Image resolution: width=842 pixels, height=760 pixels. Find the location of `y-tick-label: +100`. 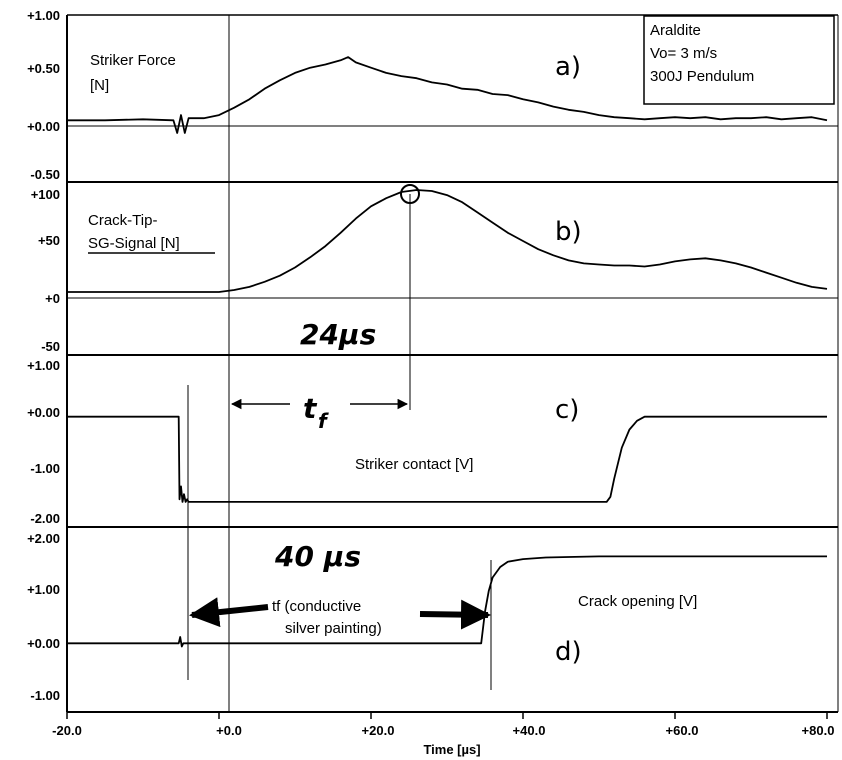

y-tick-label: +100 is located at coordinates (45, 194).